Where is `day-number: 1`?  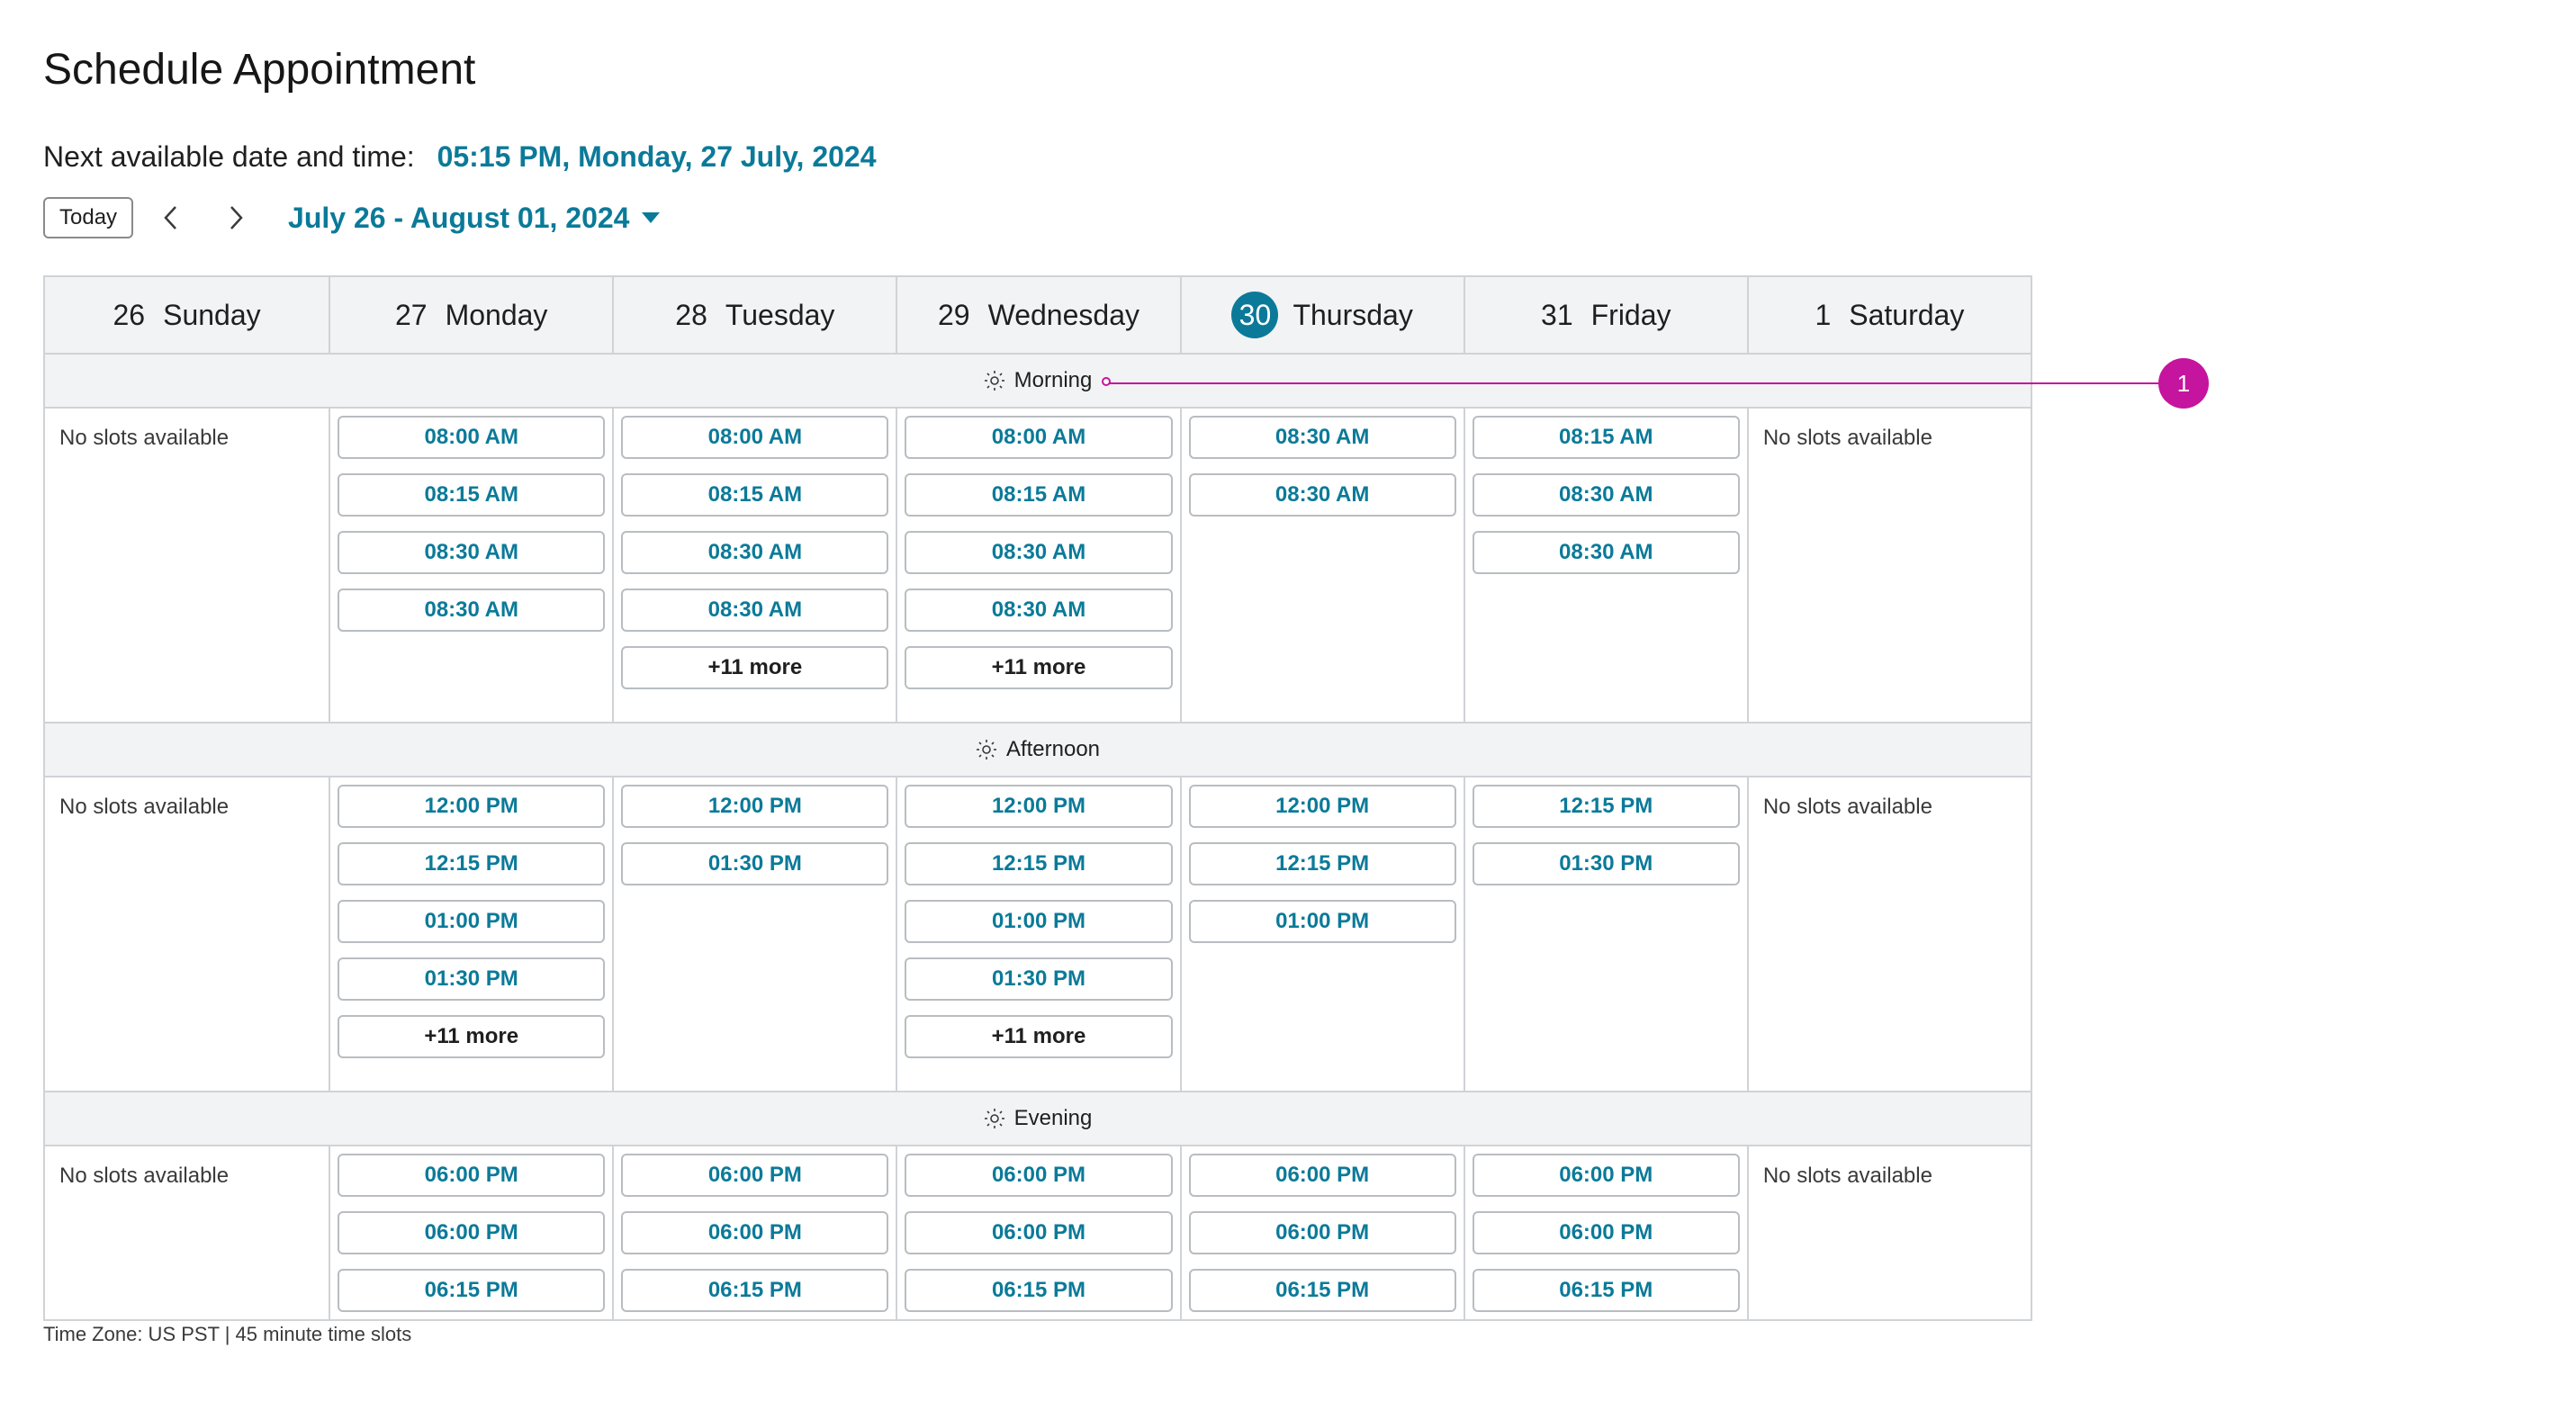
day-number: 1 is located at coordinates (1823, 314).